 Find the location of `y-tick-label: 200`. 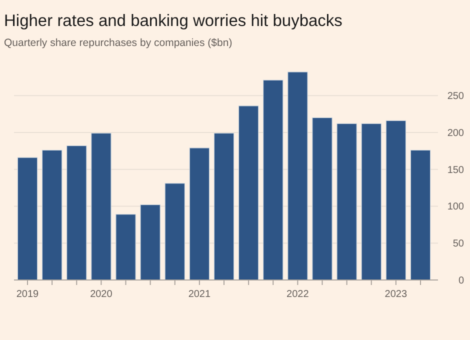

y-tick-label: 200 is located at coordinates (455, 133).